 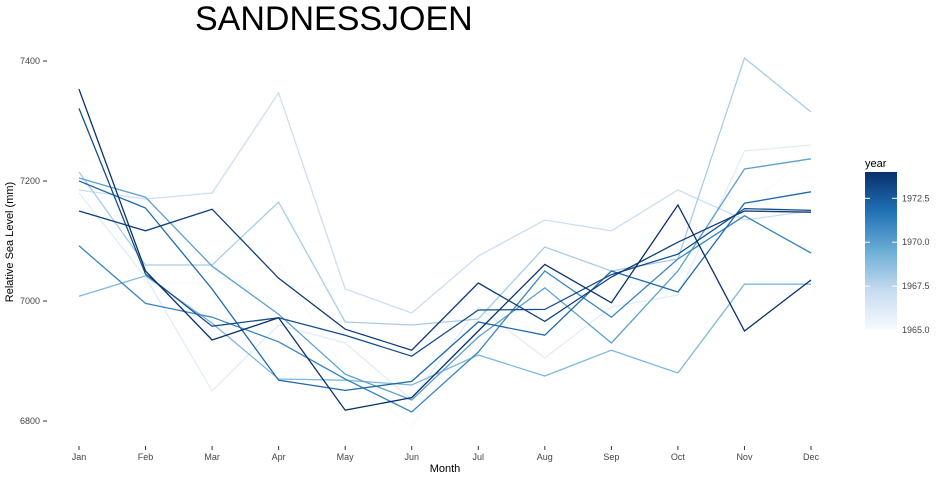 What do you see at coordinates (876, 164) in the screenshot?
I see `legend-title: year` at bounding box center [876, 164].